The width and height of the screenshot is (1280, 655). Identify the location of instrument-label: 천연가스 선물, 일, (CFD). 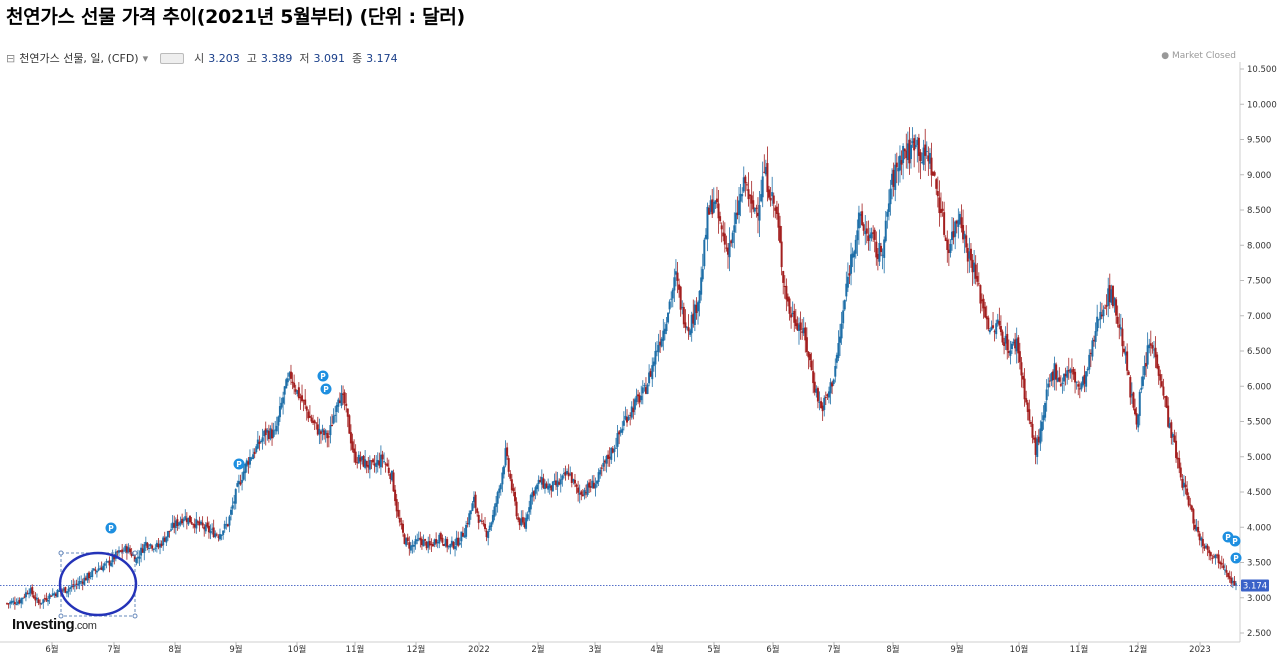
(79, 58).